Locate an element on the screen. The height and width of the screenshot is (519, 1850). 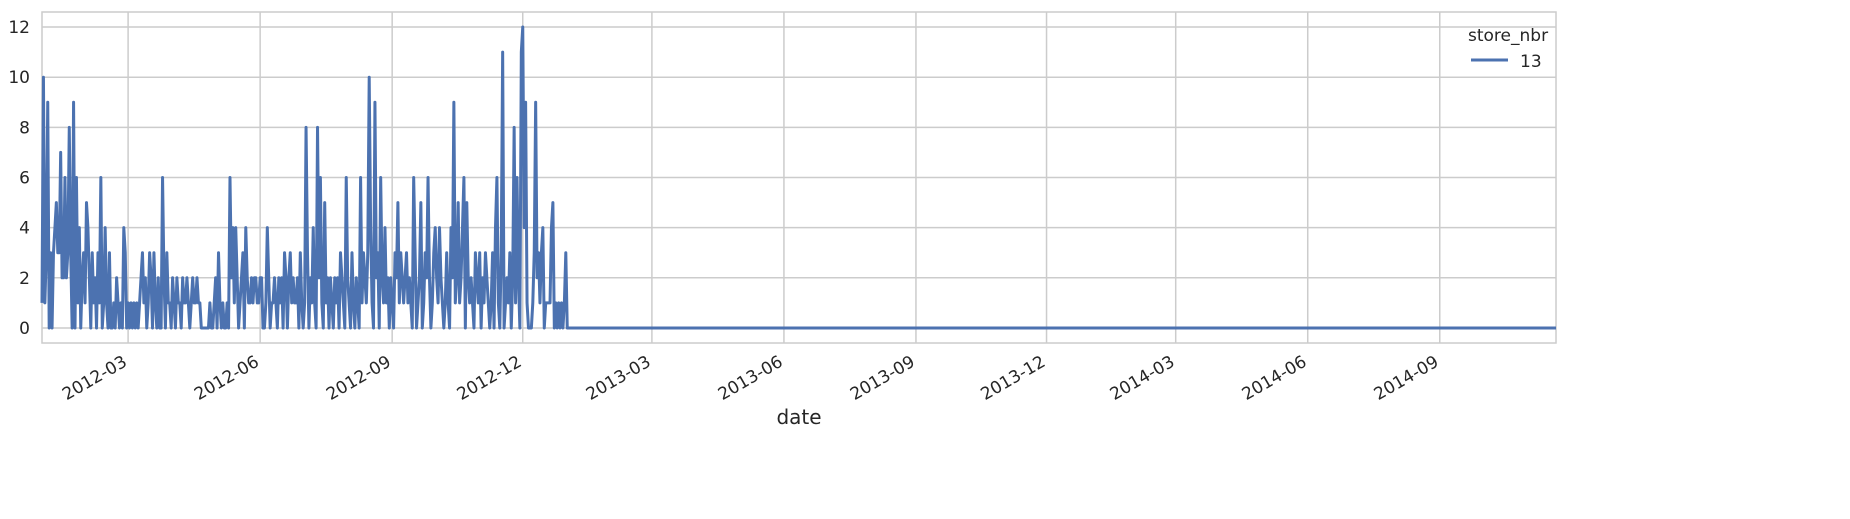
legend-entry-label: 13 is located at coordinates (1531, 62).